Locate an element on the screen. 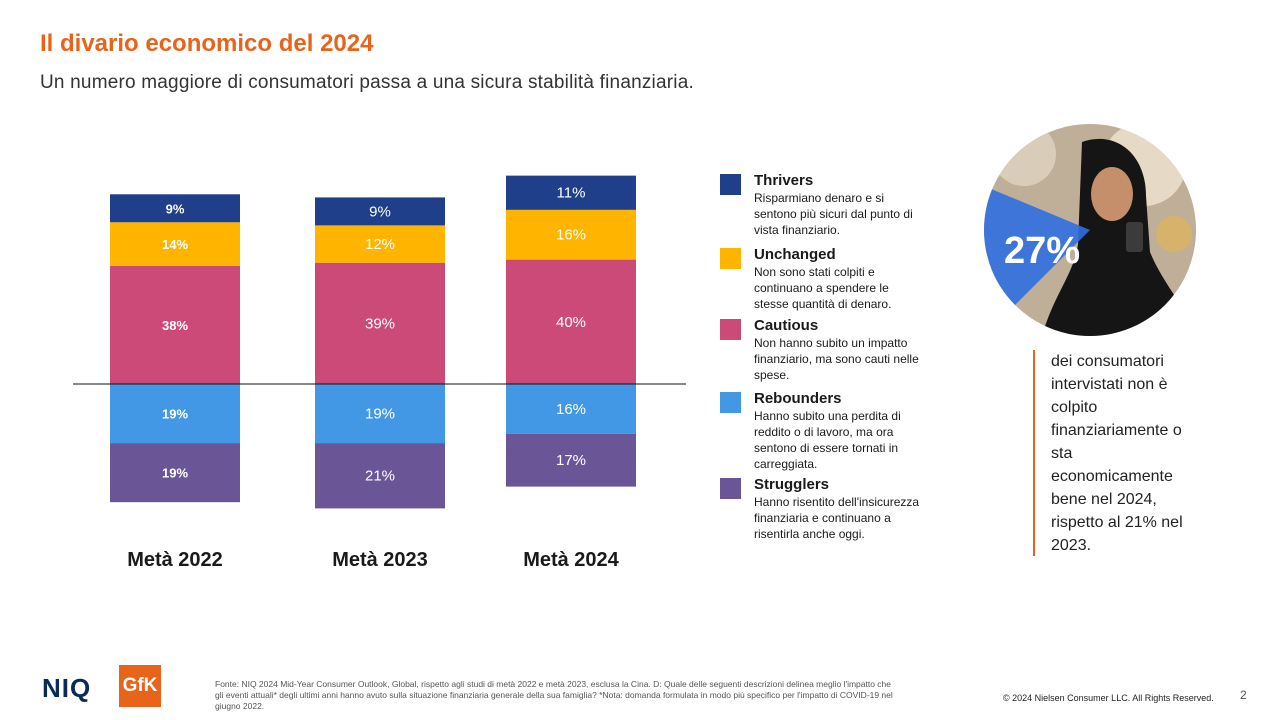  legend-swatch-thrivers is located at coordinates (730, 184).